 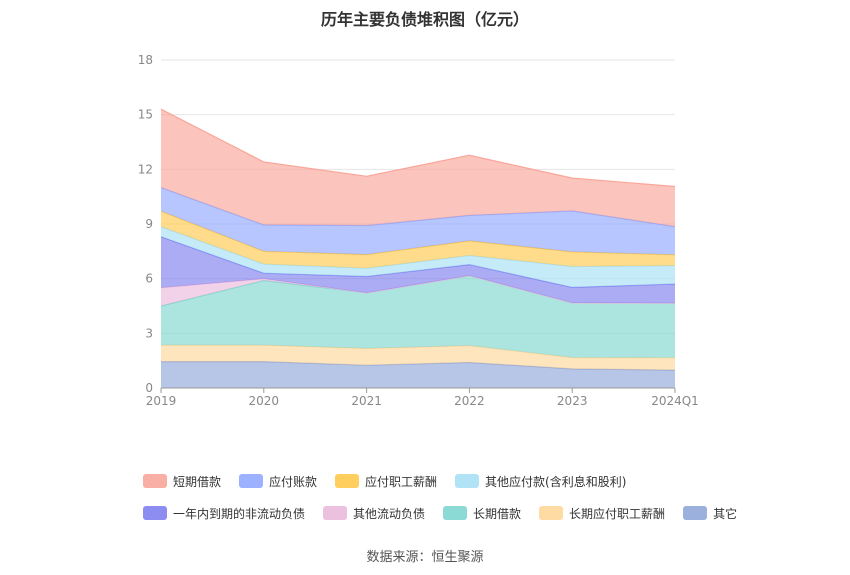 I want to click on legend-label: 其他应付款(含利息和股利), so click(x=556, y=481).